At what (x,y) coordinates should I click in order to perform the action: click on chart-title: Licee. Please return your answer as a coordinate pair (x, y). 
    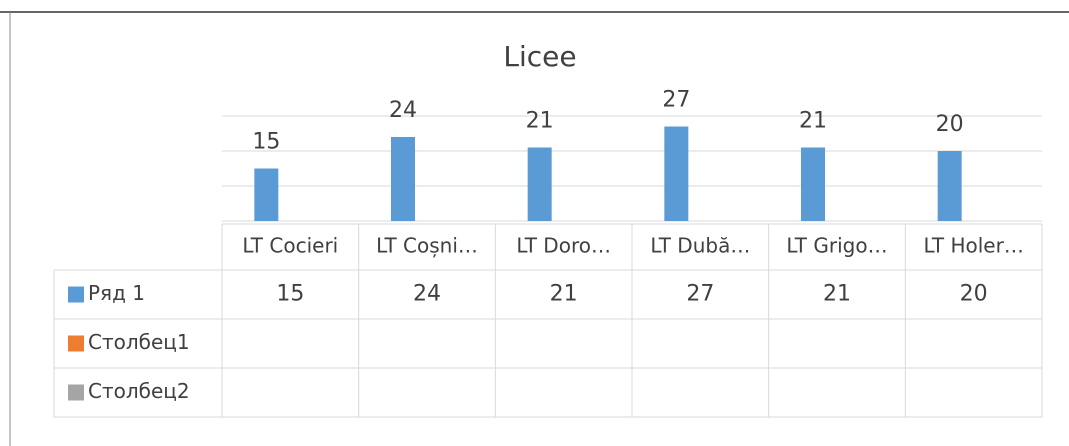
    Looking at the image, I should click on (539, 56).